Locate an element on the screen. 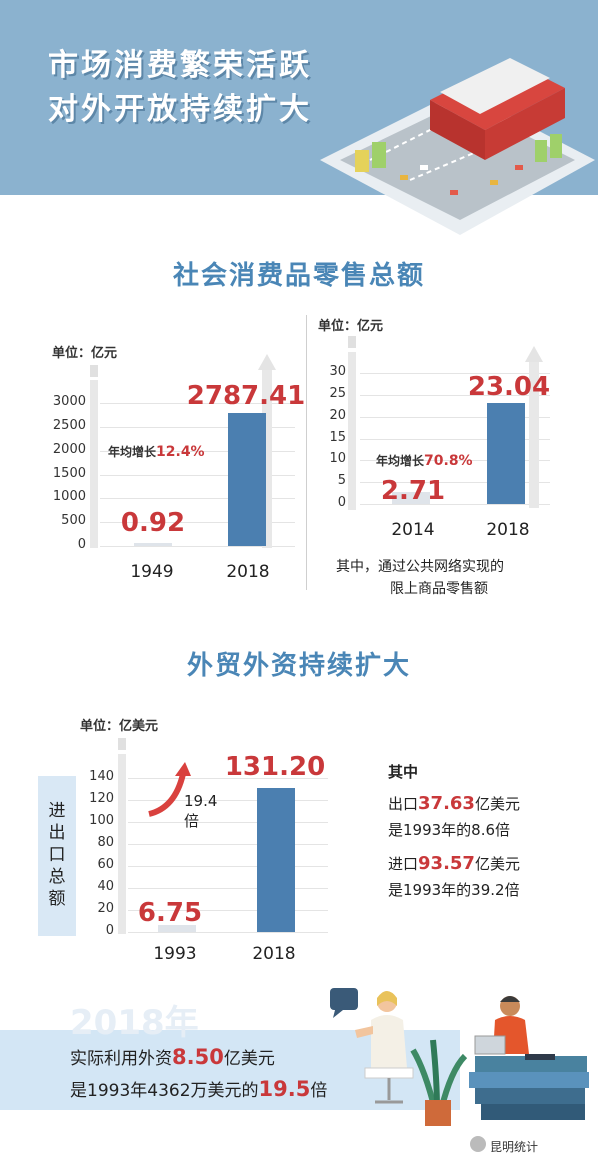 The image size is (598, 1170). y-tick-label: 500 is located at coordinates (73, 521).